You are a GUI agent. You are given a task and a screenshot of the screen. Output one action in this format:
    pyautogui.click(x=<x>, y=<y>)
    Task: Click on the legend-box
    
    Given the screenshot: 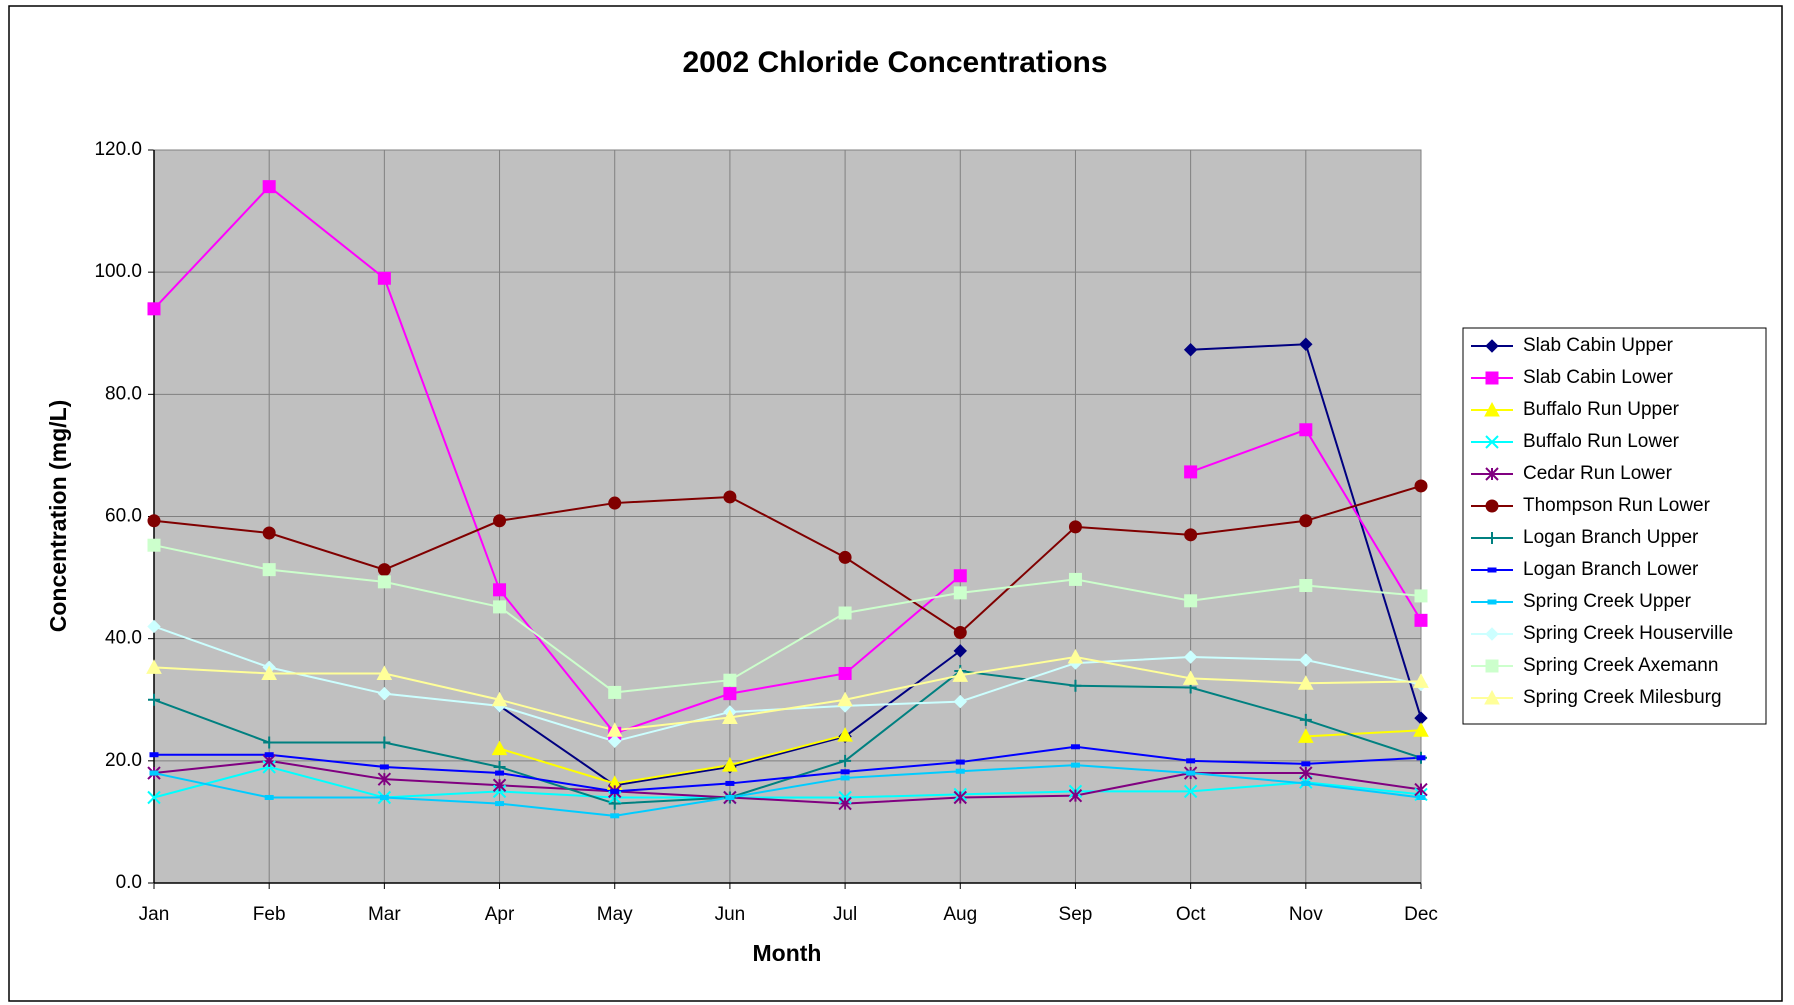 What is the action you would take?
    pyautogui.click(x=1614, y=526)
    